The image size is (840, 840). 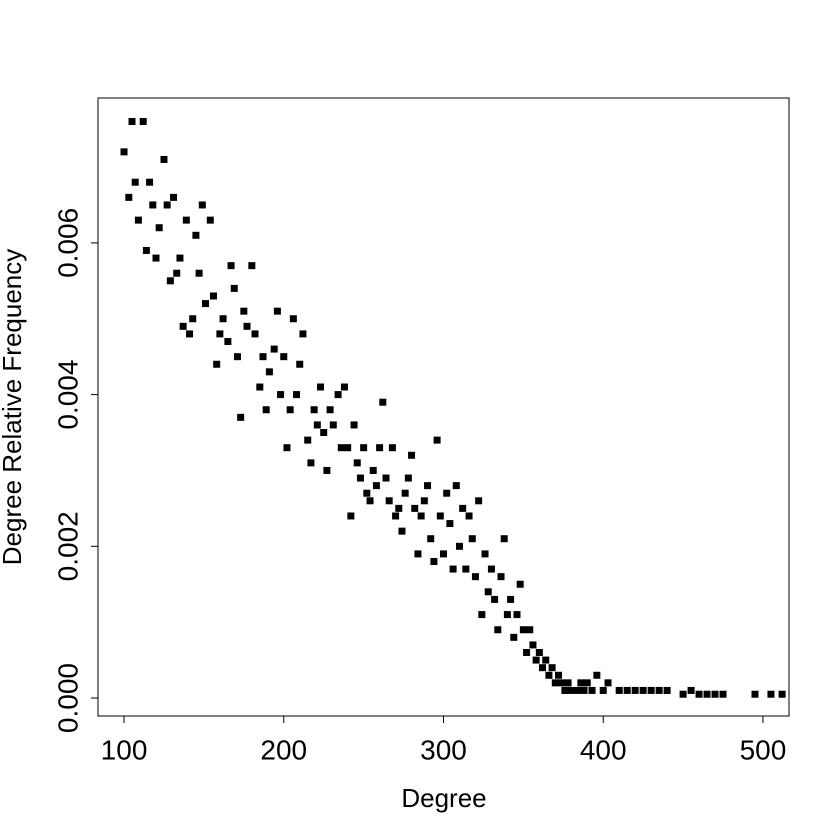 I want to click on y-tick-label: 0.006, so click(x=67, y=243).